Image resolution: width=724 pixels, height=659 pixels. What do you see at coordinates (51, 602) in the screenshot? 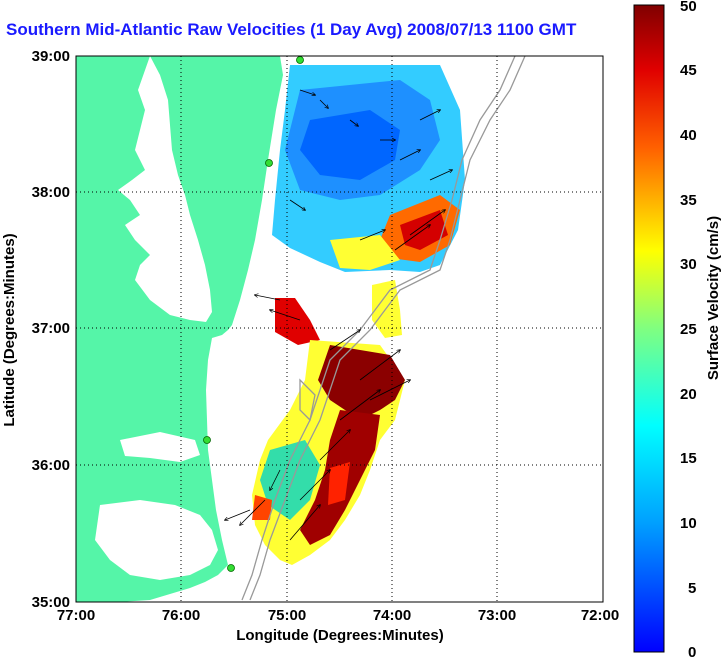
I see `y-tick-label: 35:00` at bounding box center [51, 602].